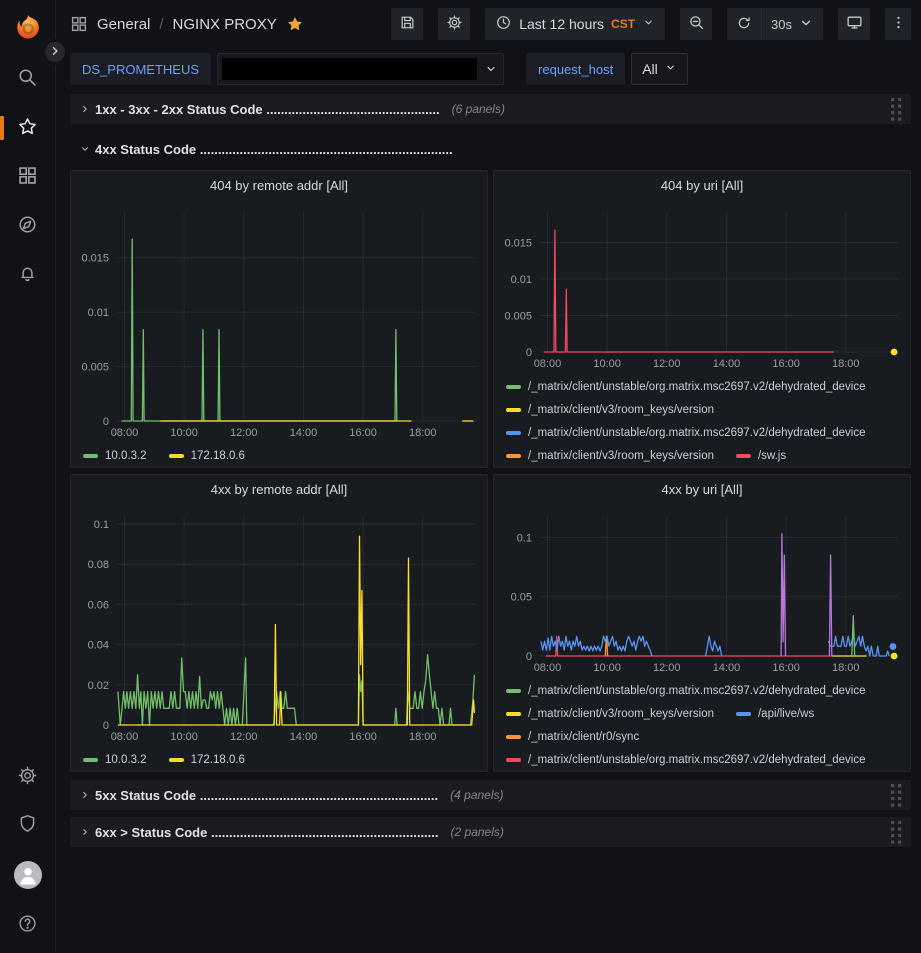  Describe the element at coordinates (659, 69) in the screenshot. I see `request-host-select: All` at that location.